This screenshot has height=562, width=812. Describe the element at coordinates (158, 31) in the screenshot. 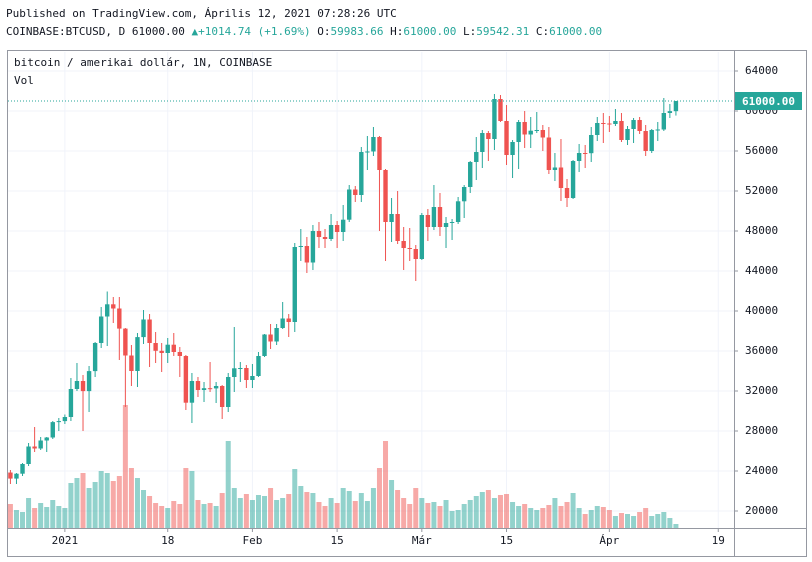

I see `last: 61000.00` at that location.